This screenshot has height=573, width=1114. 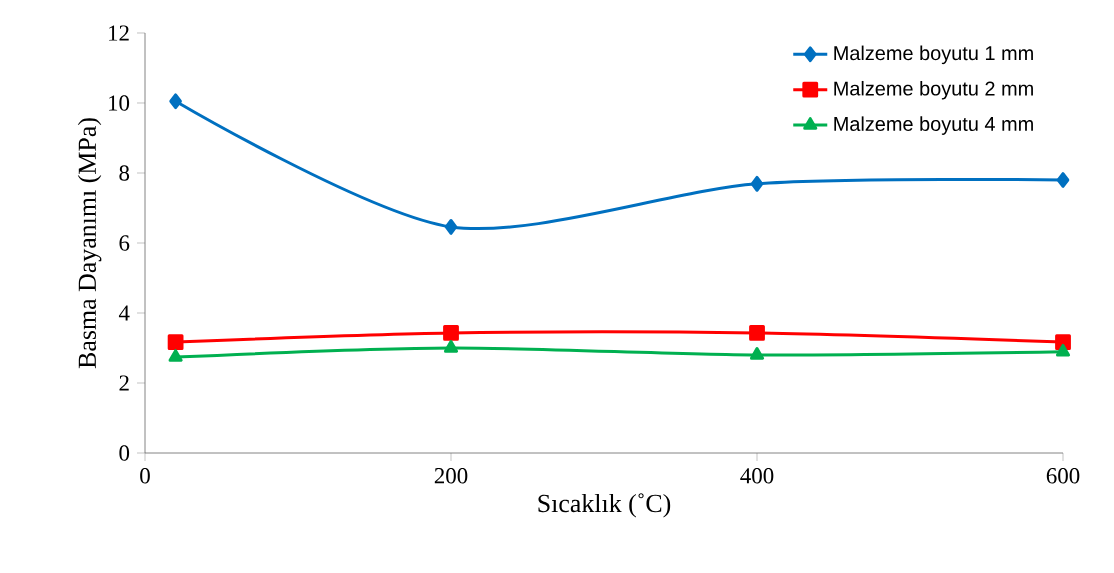 I want to click on legend-label: Malzeme boyutu 2 mm, so click(x=933, y=90).